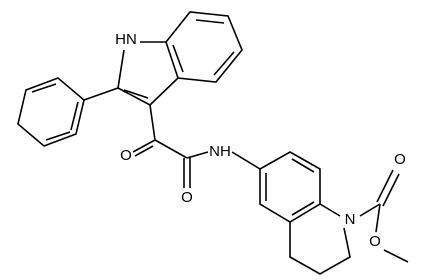 The image size is (436, 280). What do you see at coordinates (51, 112) in the screenshot?
I see `phenyl` at bounding box center [51, 112].